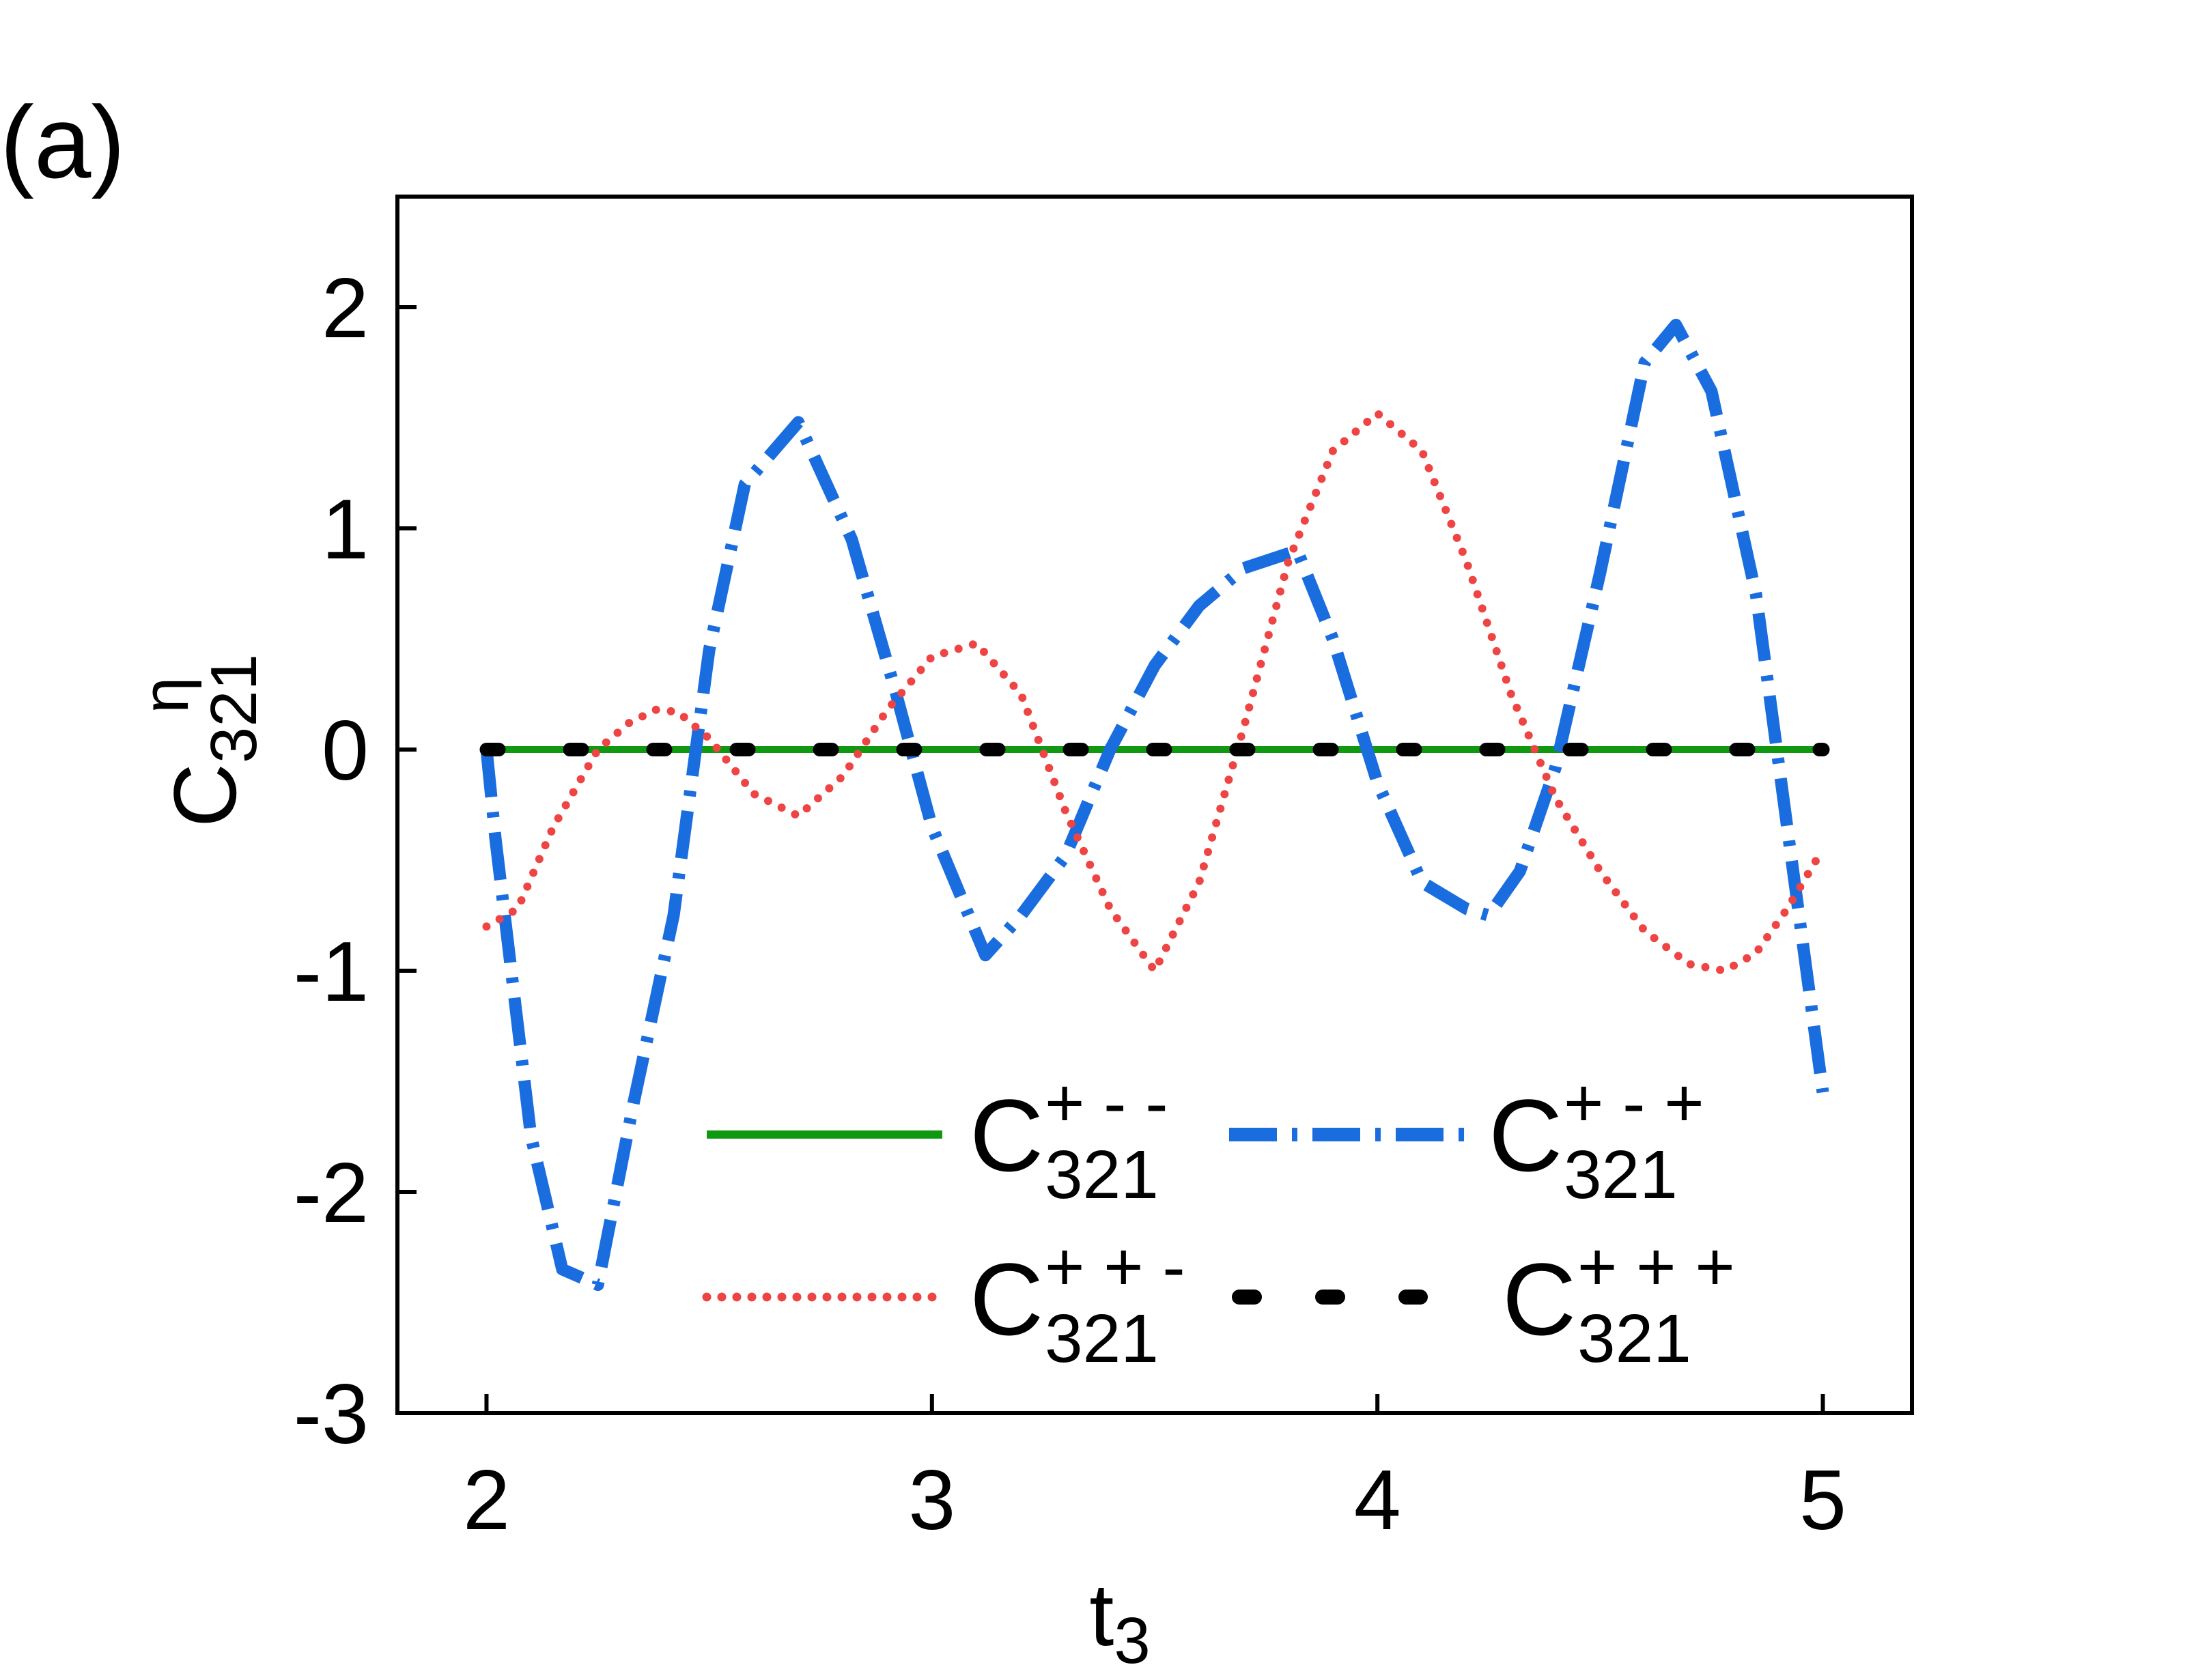  I want to click on x-tick-label: 2, so click(487, 1500).